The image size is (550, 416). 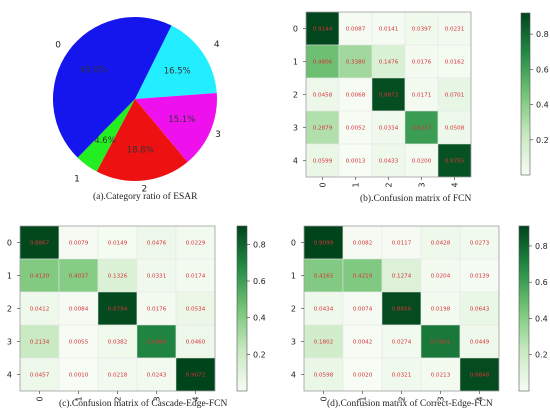 I want to click on cell-value-3-3: 0.7401, so click(x=441, y=343).